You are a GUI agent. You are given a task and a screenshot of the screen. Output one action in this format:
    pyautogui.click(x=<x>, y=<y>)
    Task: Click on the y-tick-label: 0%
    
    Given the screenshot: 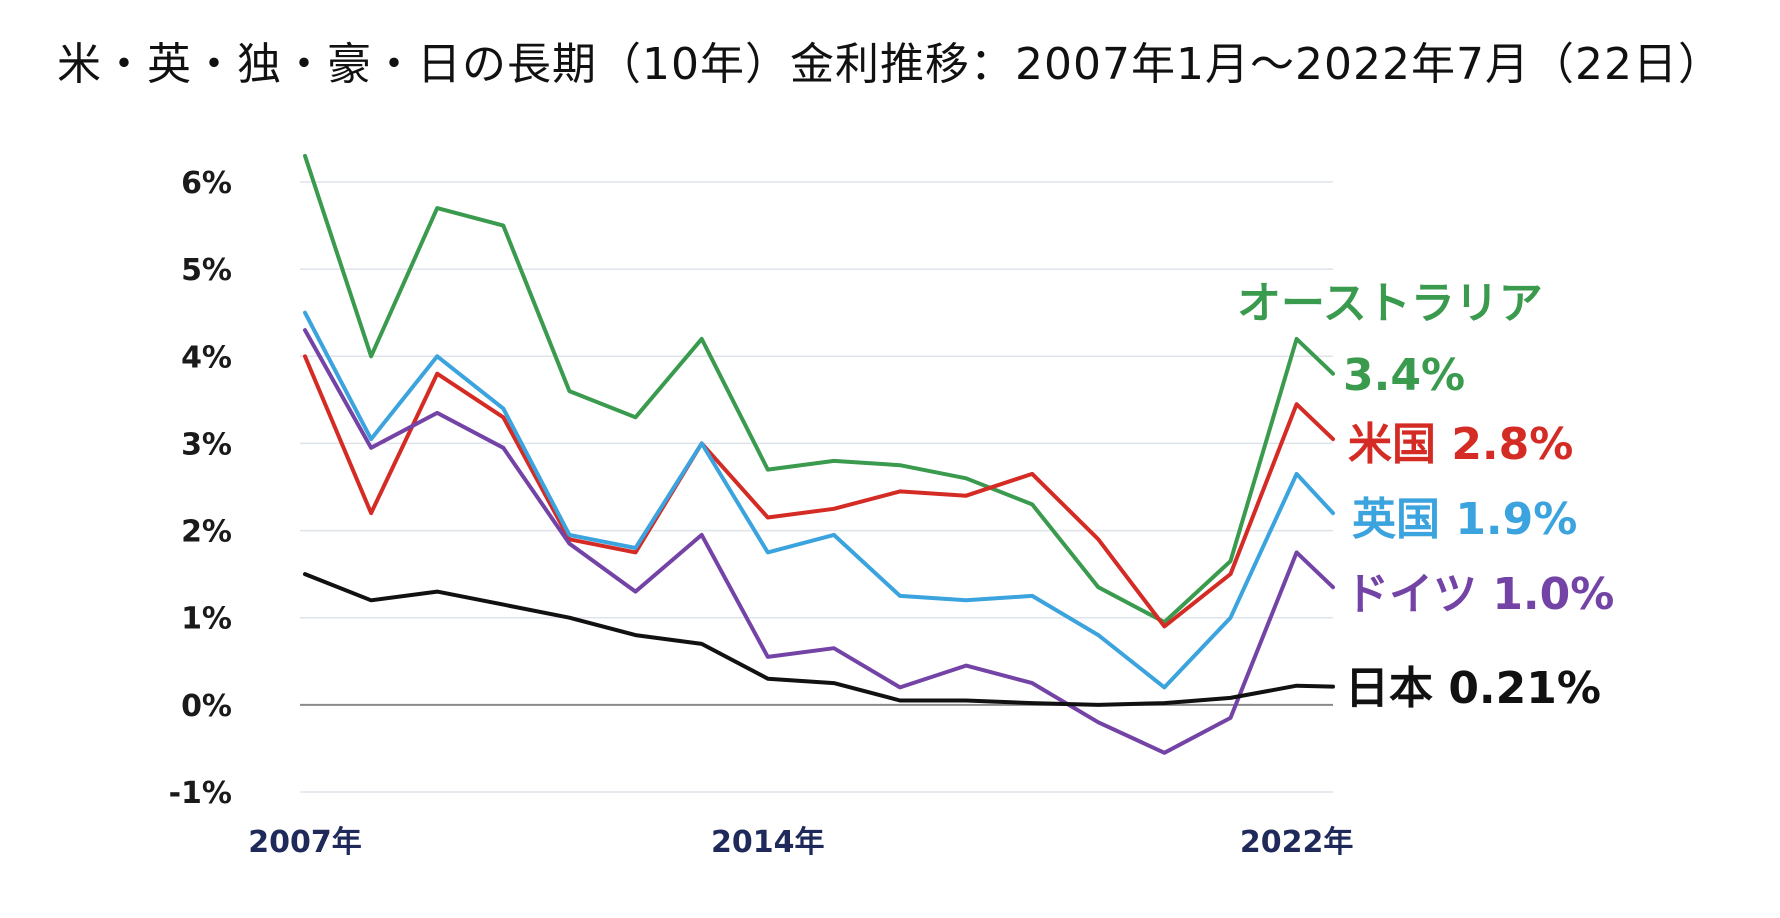 What is the action you would take?
    pyautogui.click(x=206, y=706)
    